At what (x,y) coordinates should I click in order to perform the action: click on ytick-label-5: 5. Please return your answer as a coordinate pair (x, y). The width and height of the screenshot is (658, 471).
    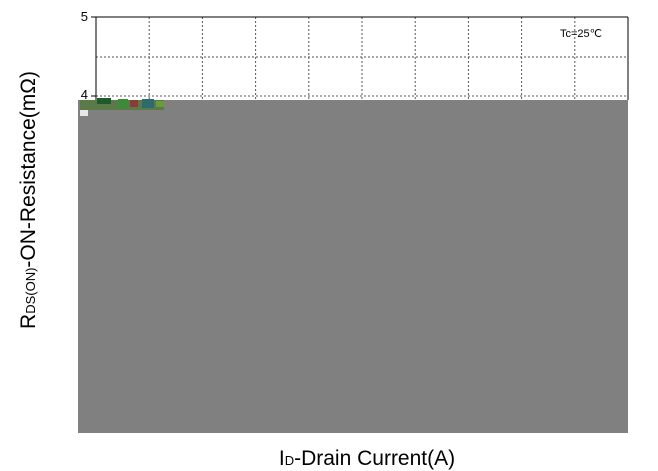
    Looking at the image, I should click on (84, 16).